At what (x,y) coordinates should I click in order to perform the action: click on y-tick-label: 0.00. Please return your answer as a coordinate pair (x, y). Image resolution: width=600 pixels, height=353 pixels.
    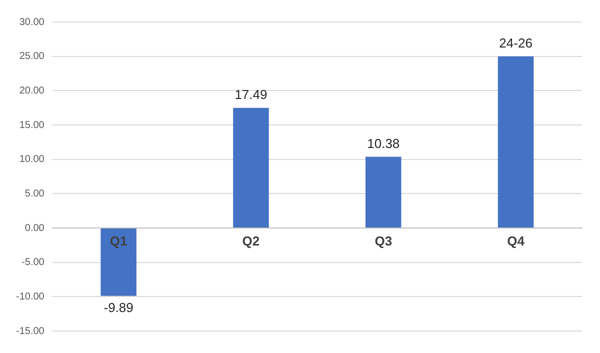
    Looking at the image, I should click on (34, 228).